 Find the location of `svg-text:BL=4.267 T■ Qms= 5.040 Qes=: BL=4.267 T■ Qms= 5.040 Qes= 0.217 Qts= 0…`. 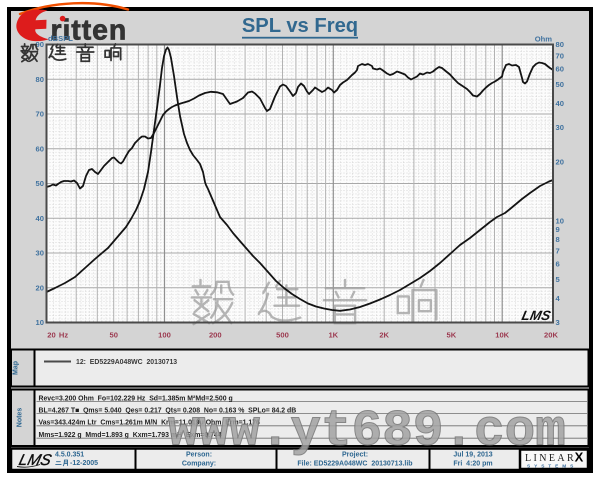

svg-text:BL=4.267 T■ Qms= 5.040 Qes=: BL=4.267 T■ Qms= 5.040 Qes= 0.217 Qts= 0… is located at coordinates (168, 410).